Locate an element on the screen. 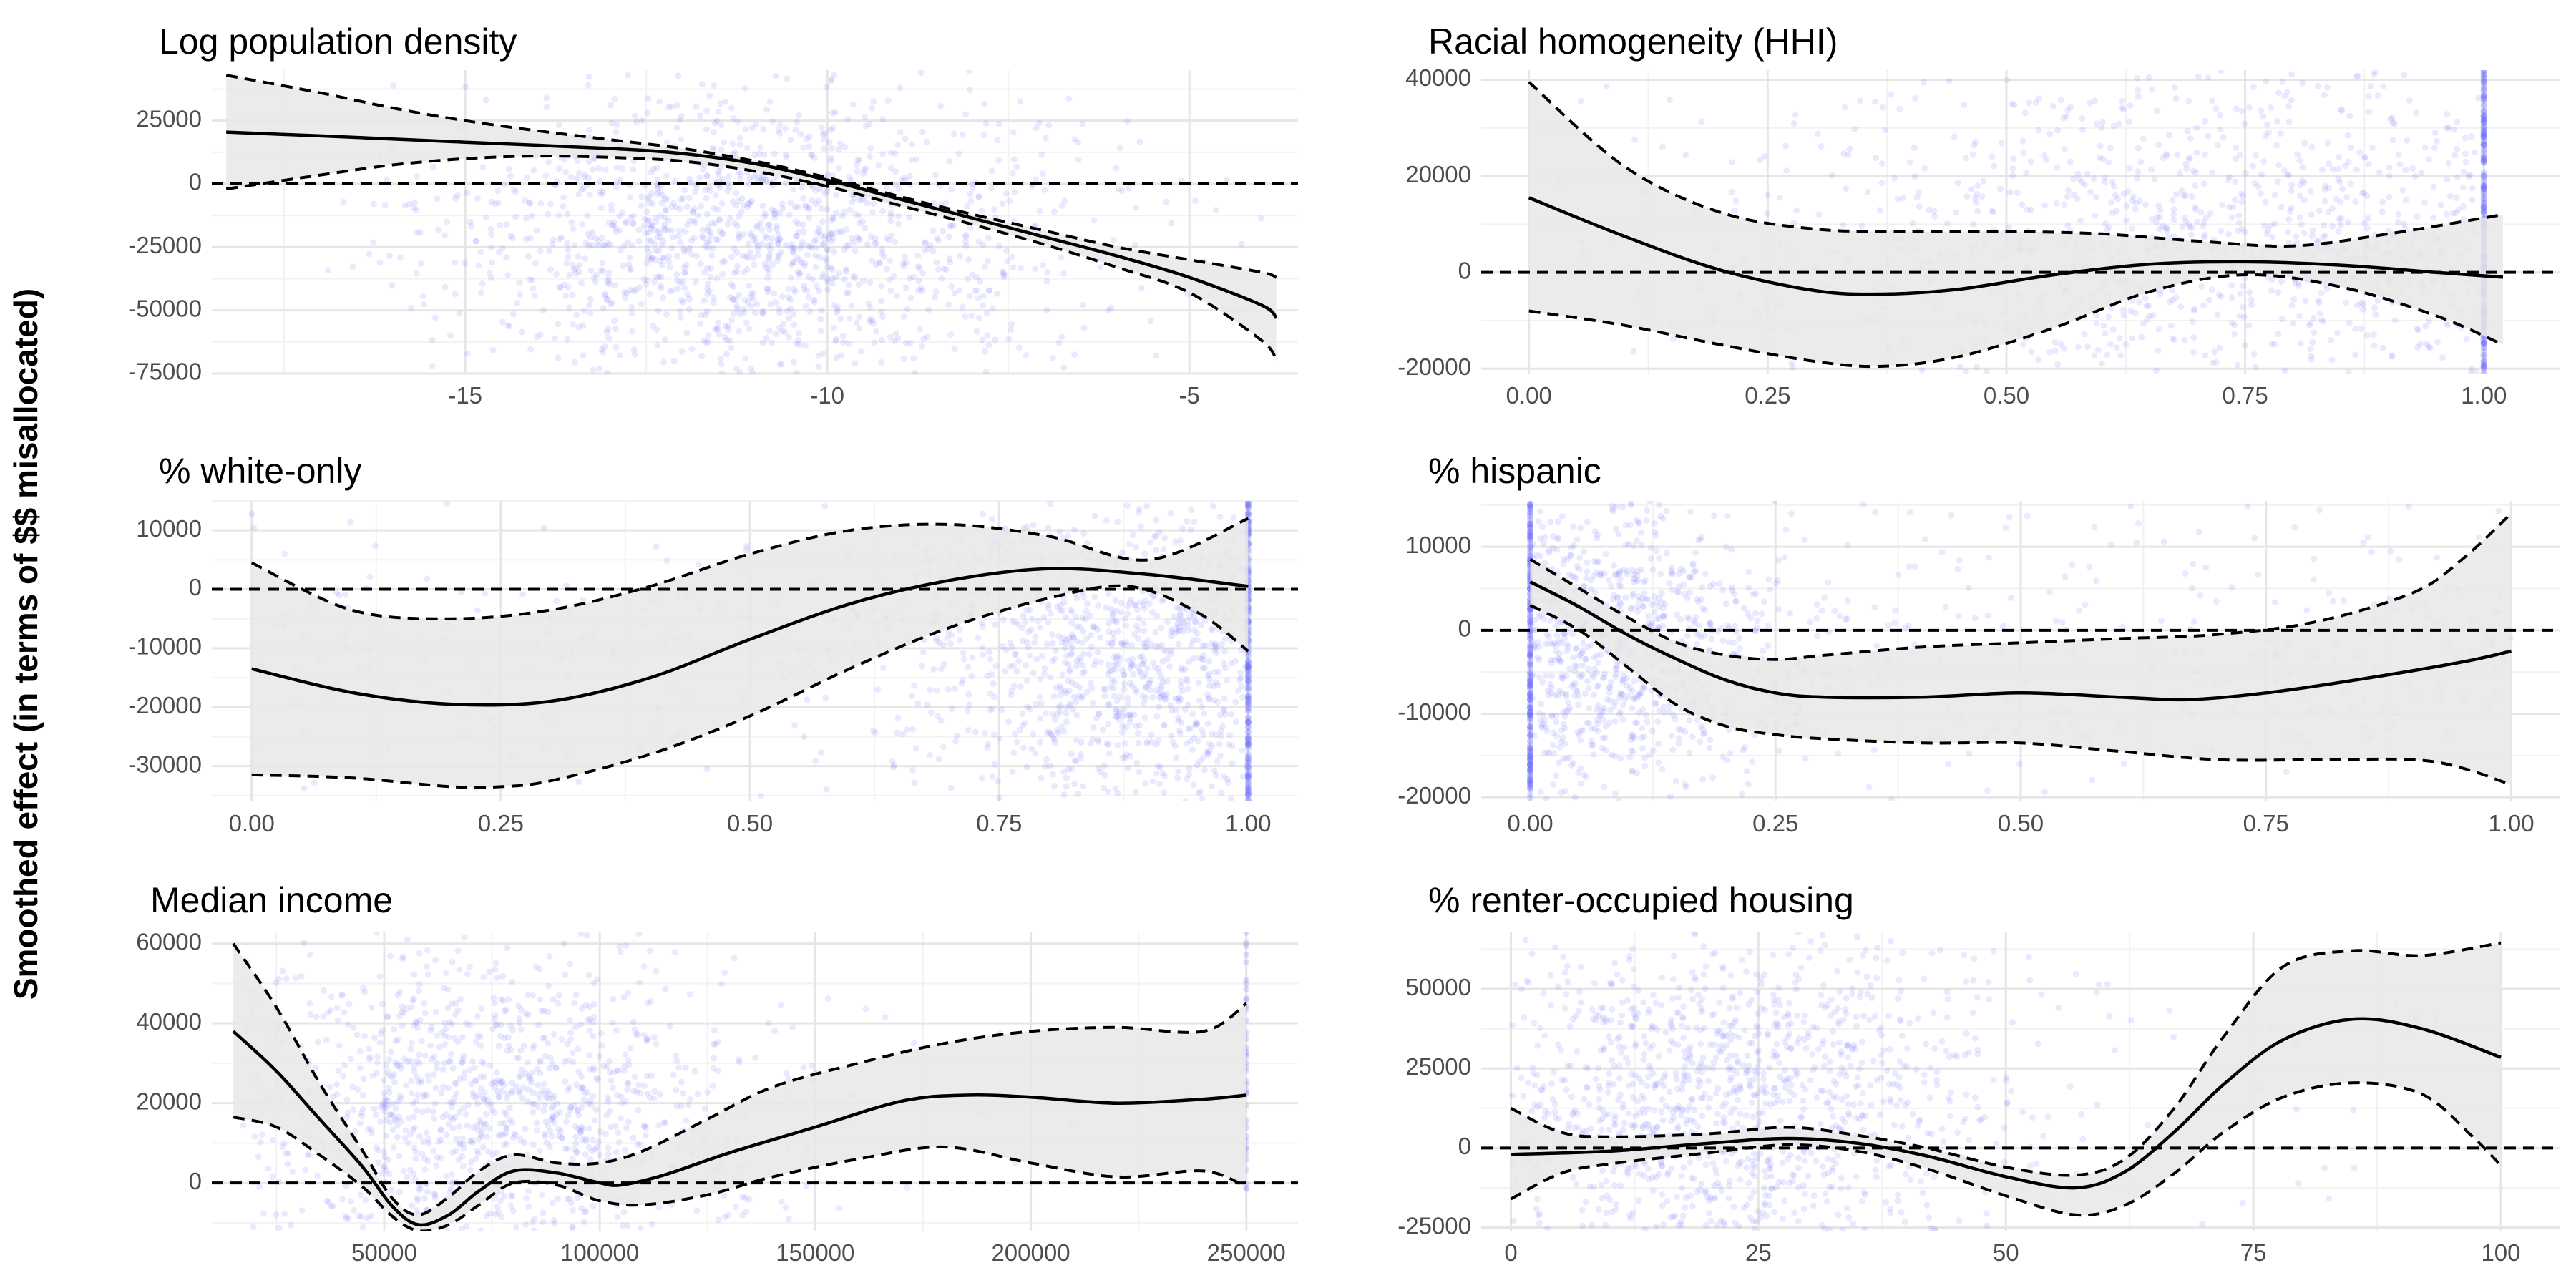  y-tick-label: -20000 is located at coordinates (1434, 366).